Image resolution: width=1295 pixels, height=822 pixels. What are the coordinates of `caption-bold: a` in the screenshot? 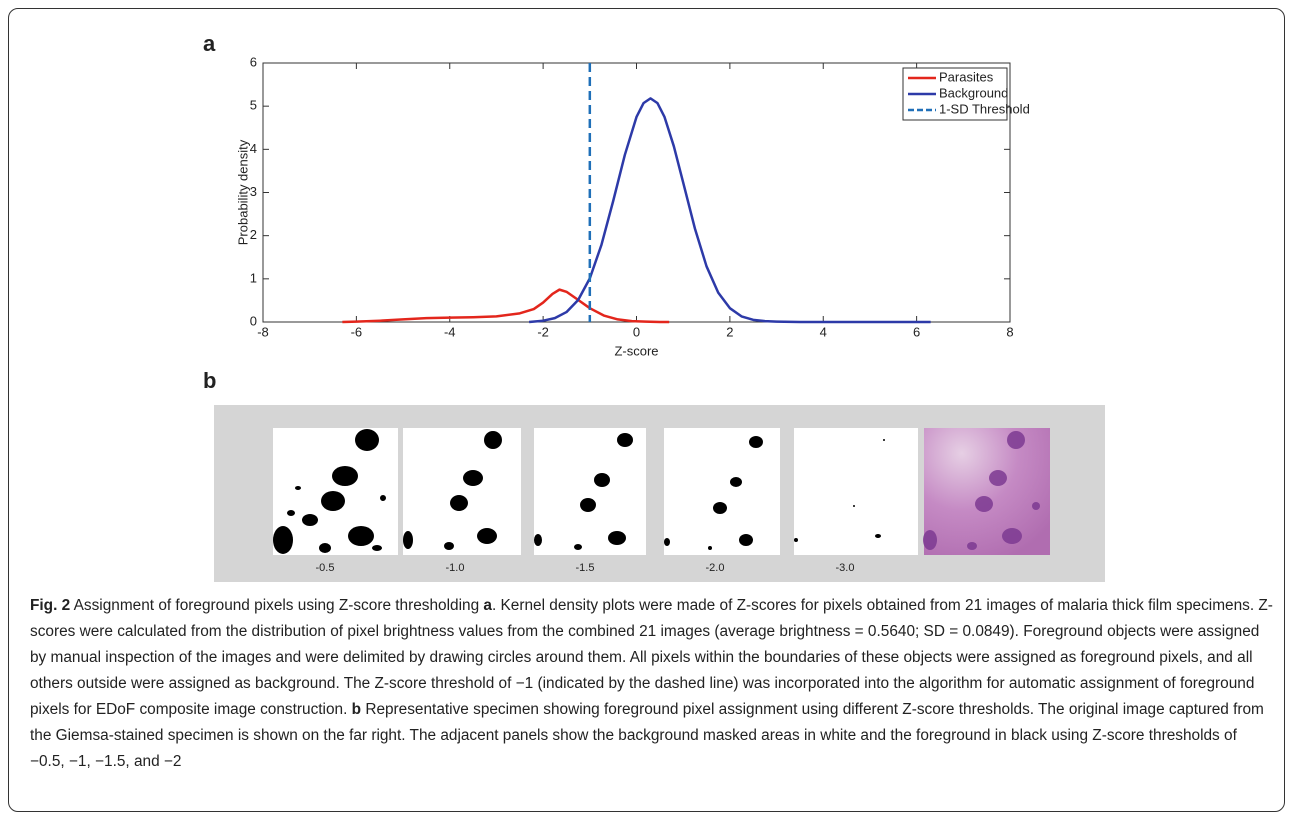 It's located at (487, 605).